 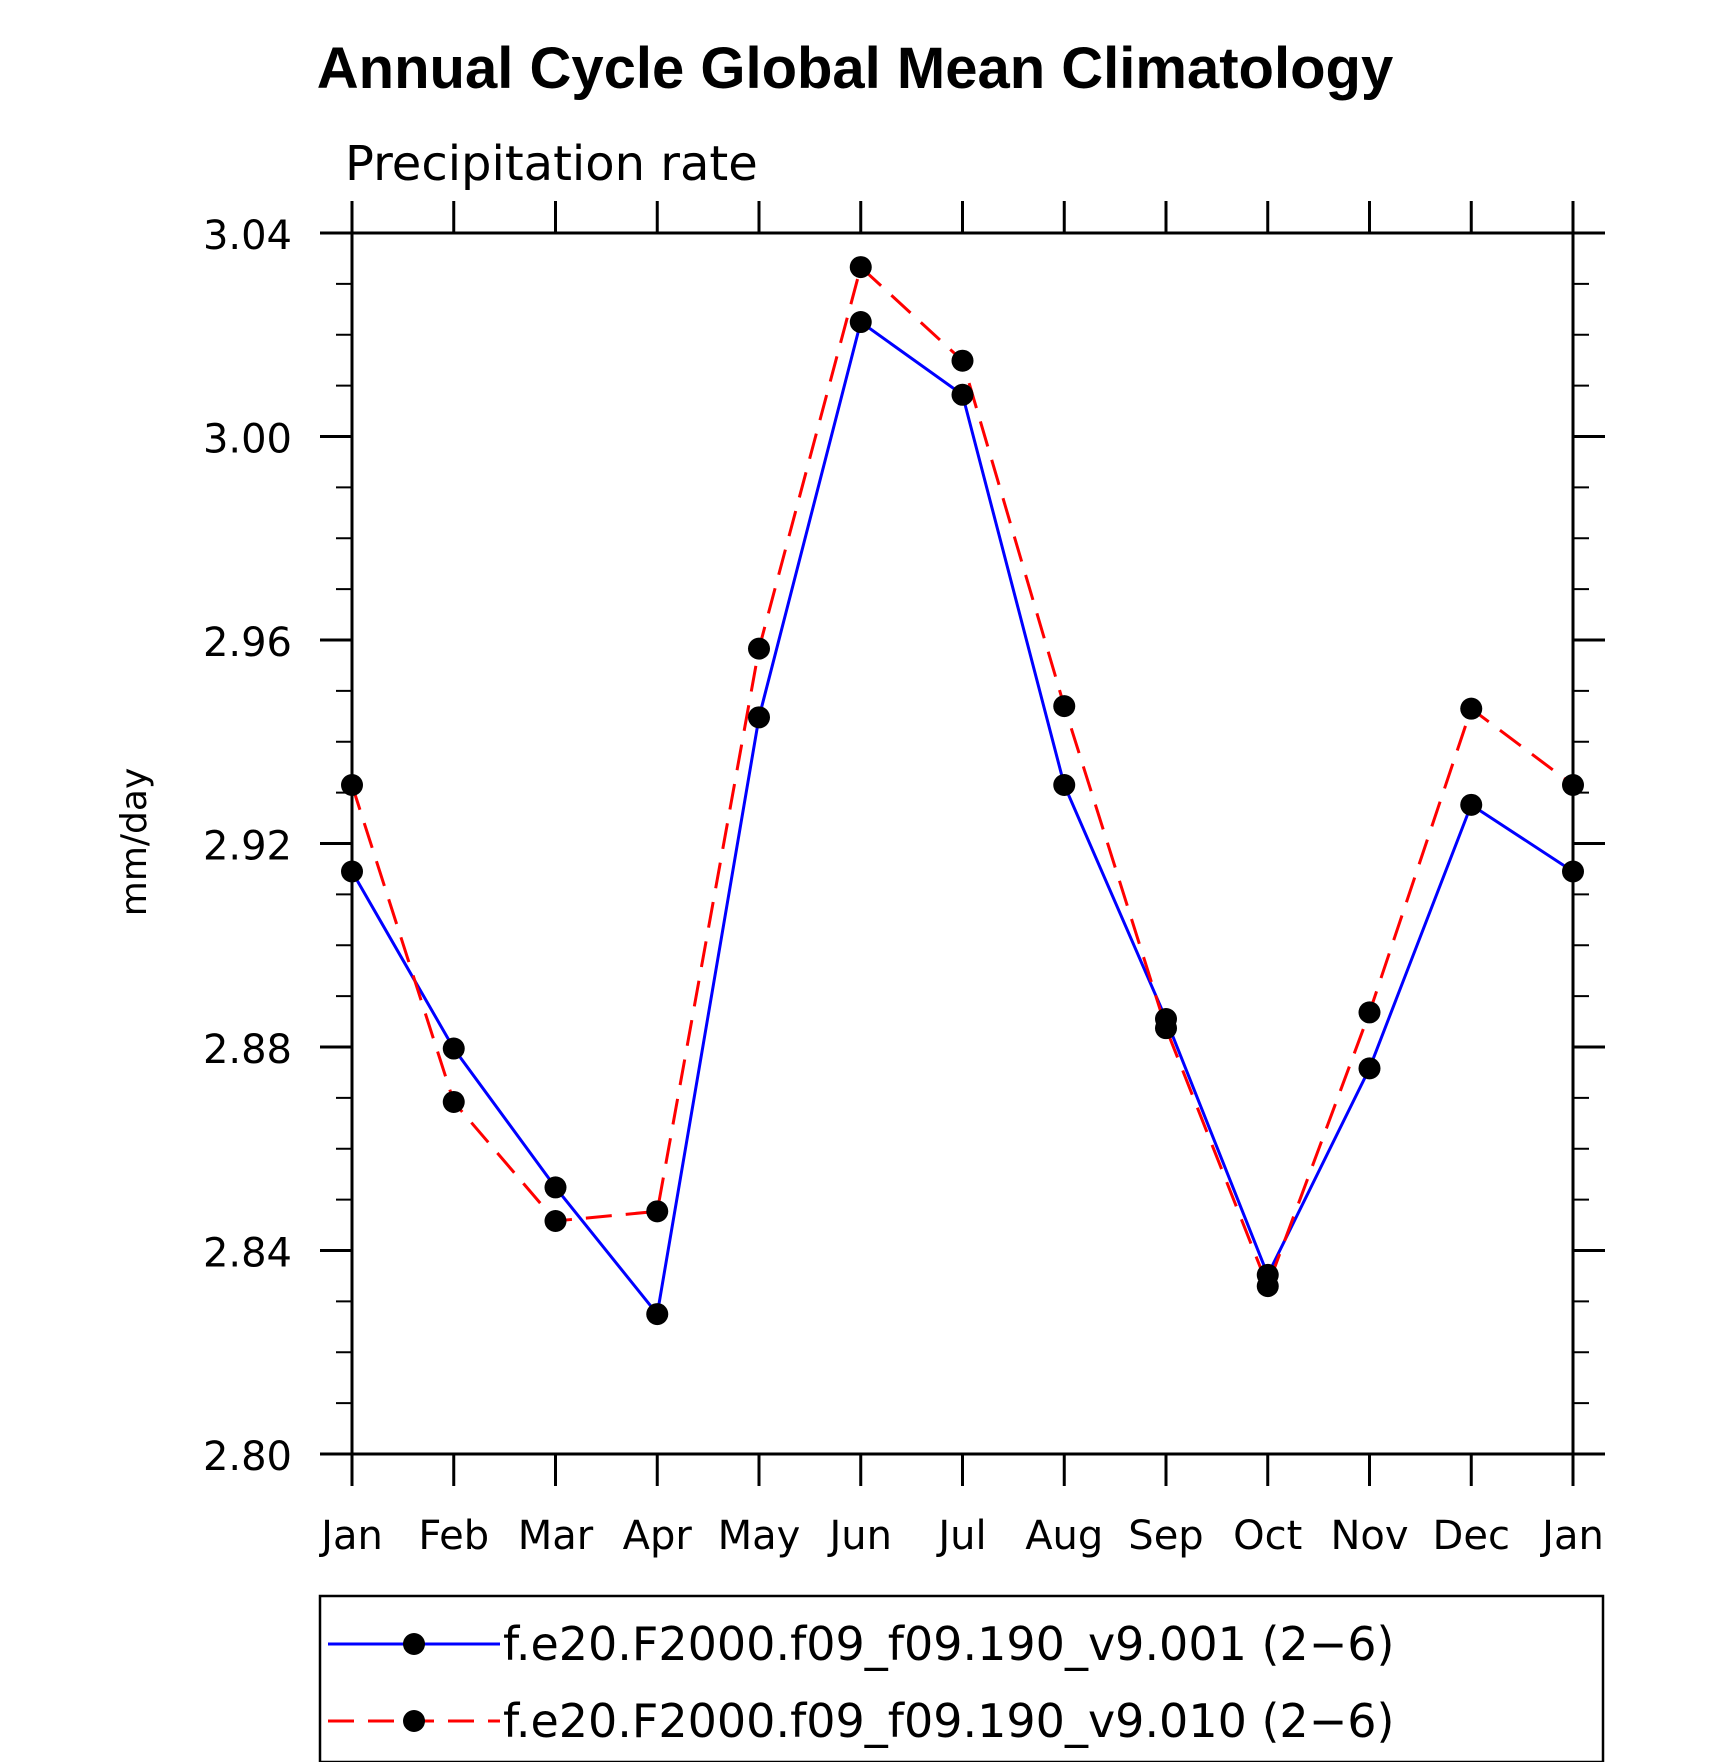 What do you see at coordinates (247, 1457) in the screenshot?
I see `y-tick-label: 2.80` at bounding box center [247, 1457].